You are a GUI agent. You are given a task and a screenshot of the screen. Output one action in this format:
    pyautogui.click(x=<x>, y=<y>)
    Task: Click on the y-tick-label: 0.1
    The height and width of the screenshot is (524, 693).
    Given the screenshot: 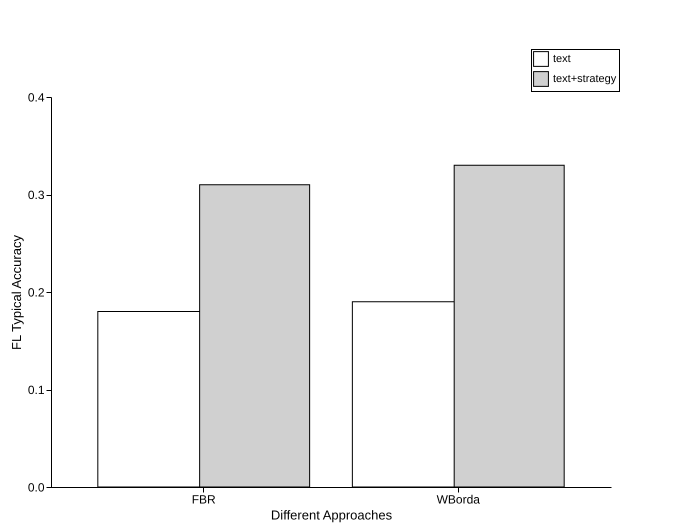 What is the action you would take?
    pyautogui.click(x=36, y=390)
    